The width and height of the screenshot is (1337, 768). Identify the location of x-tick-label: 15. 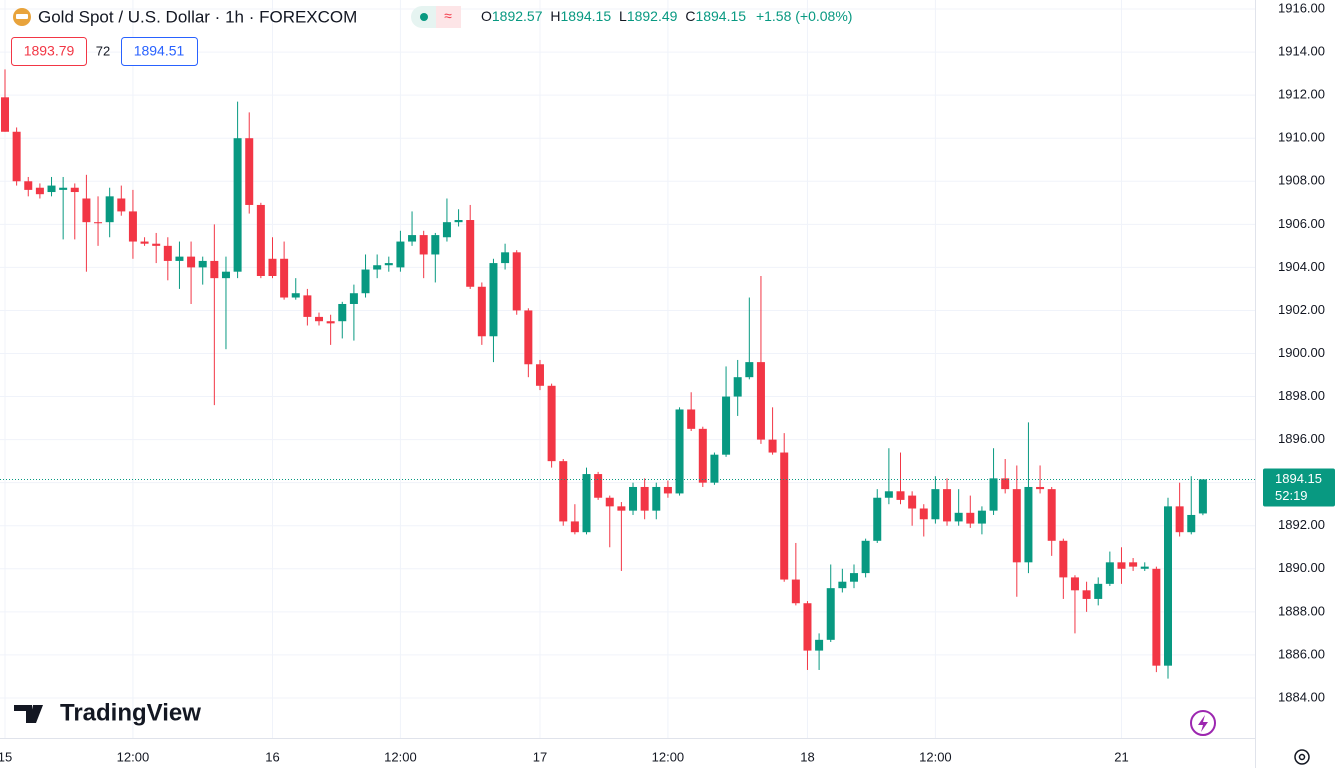
(6, 756).